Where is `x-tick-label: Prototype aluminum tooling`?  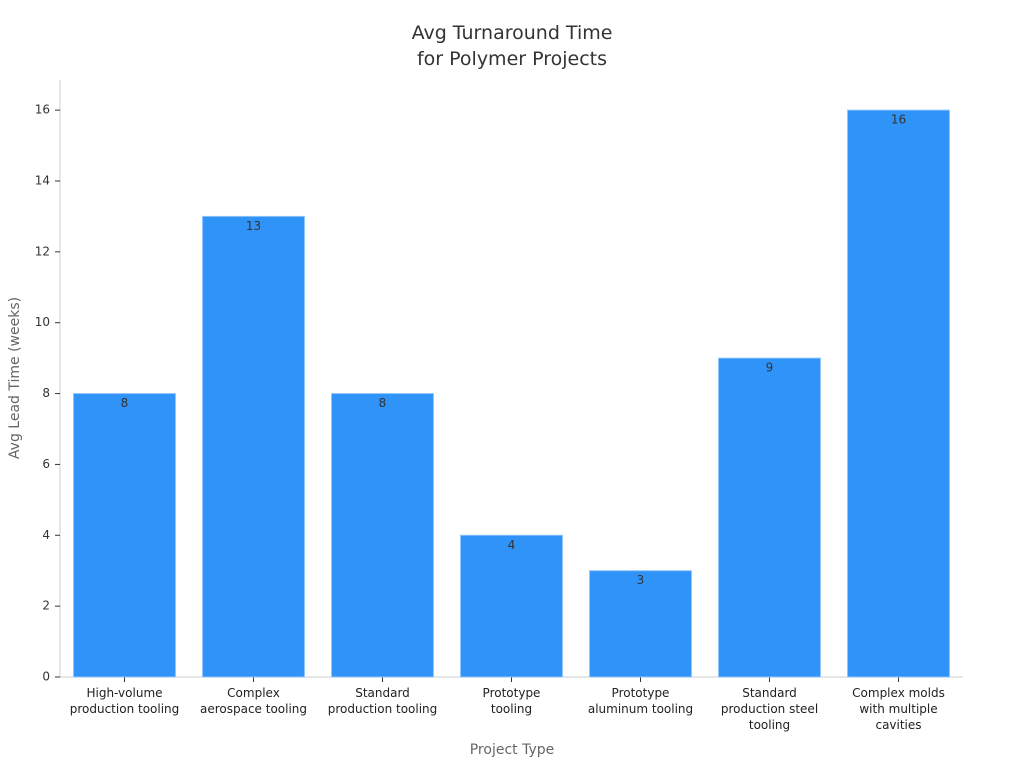 x-tick-label: Prototype aluminum tooling is located at coordinates (640, 701).